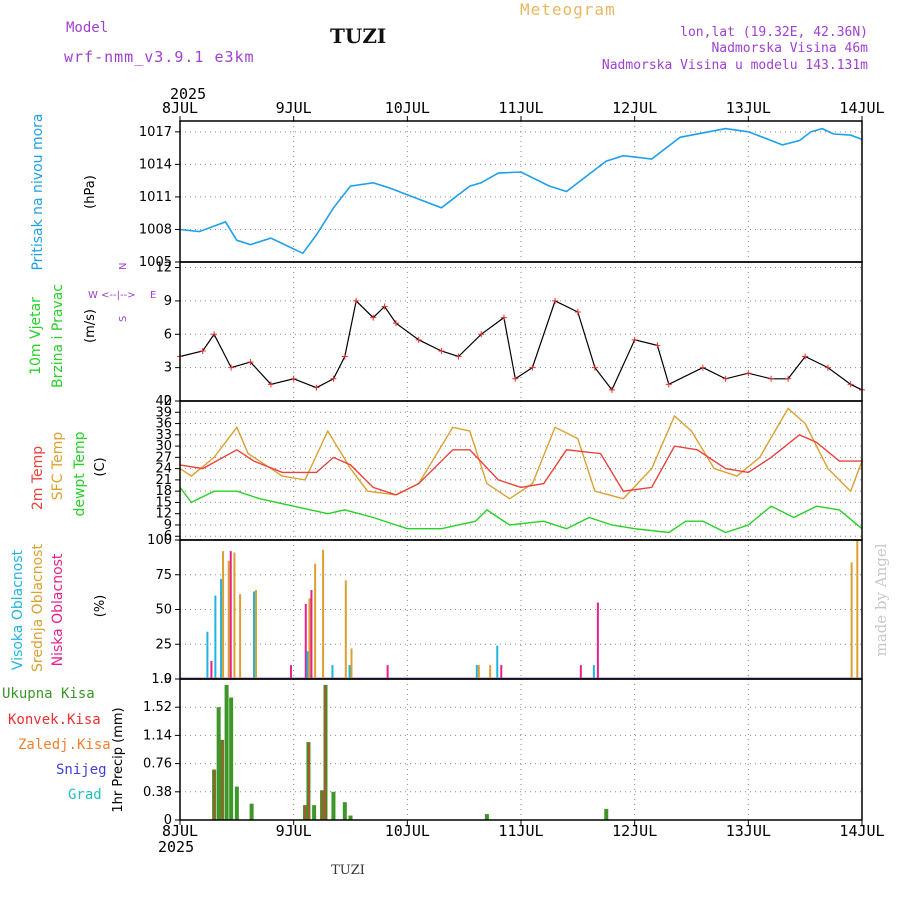 This screenshot has width=900, height=900. I want to click on y-tick-label: 36, so click(163, 424).